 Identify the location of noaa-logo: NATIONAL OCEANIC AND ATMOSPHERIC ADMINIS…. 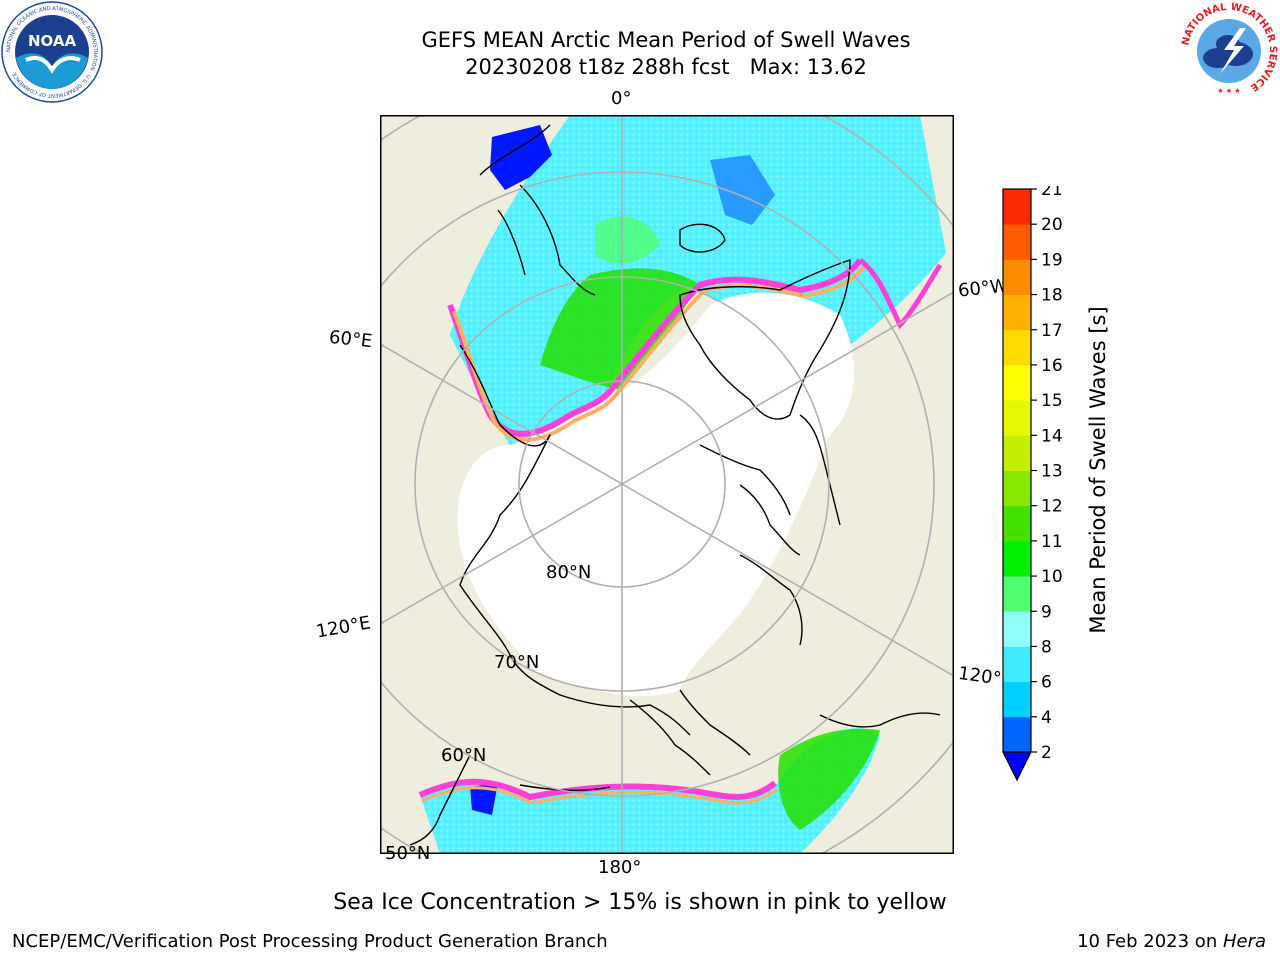
(52, 52).